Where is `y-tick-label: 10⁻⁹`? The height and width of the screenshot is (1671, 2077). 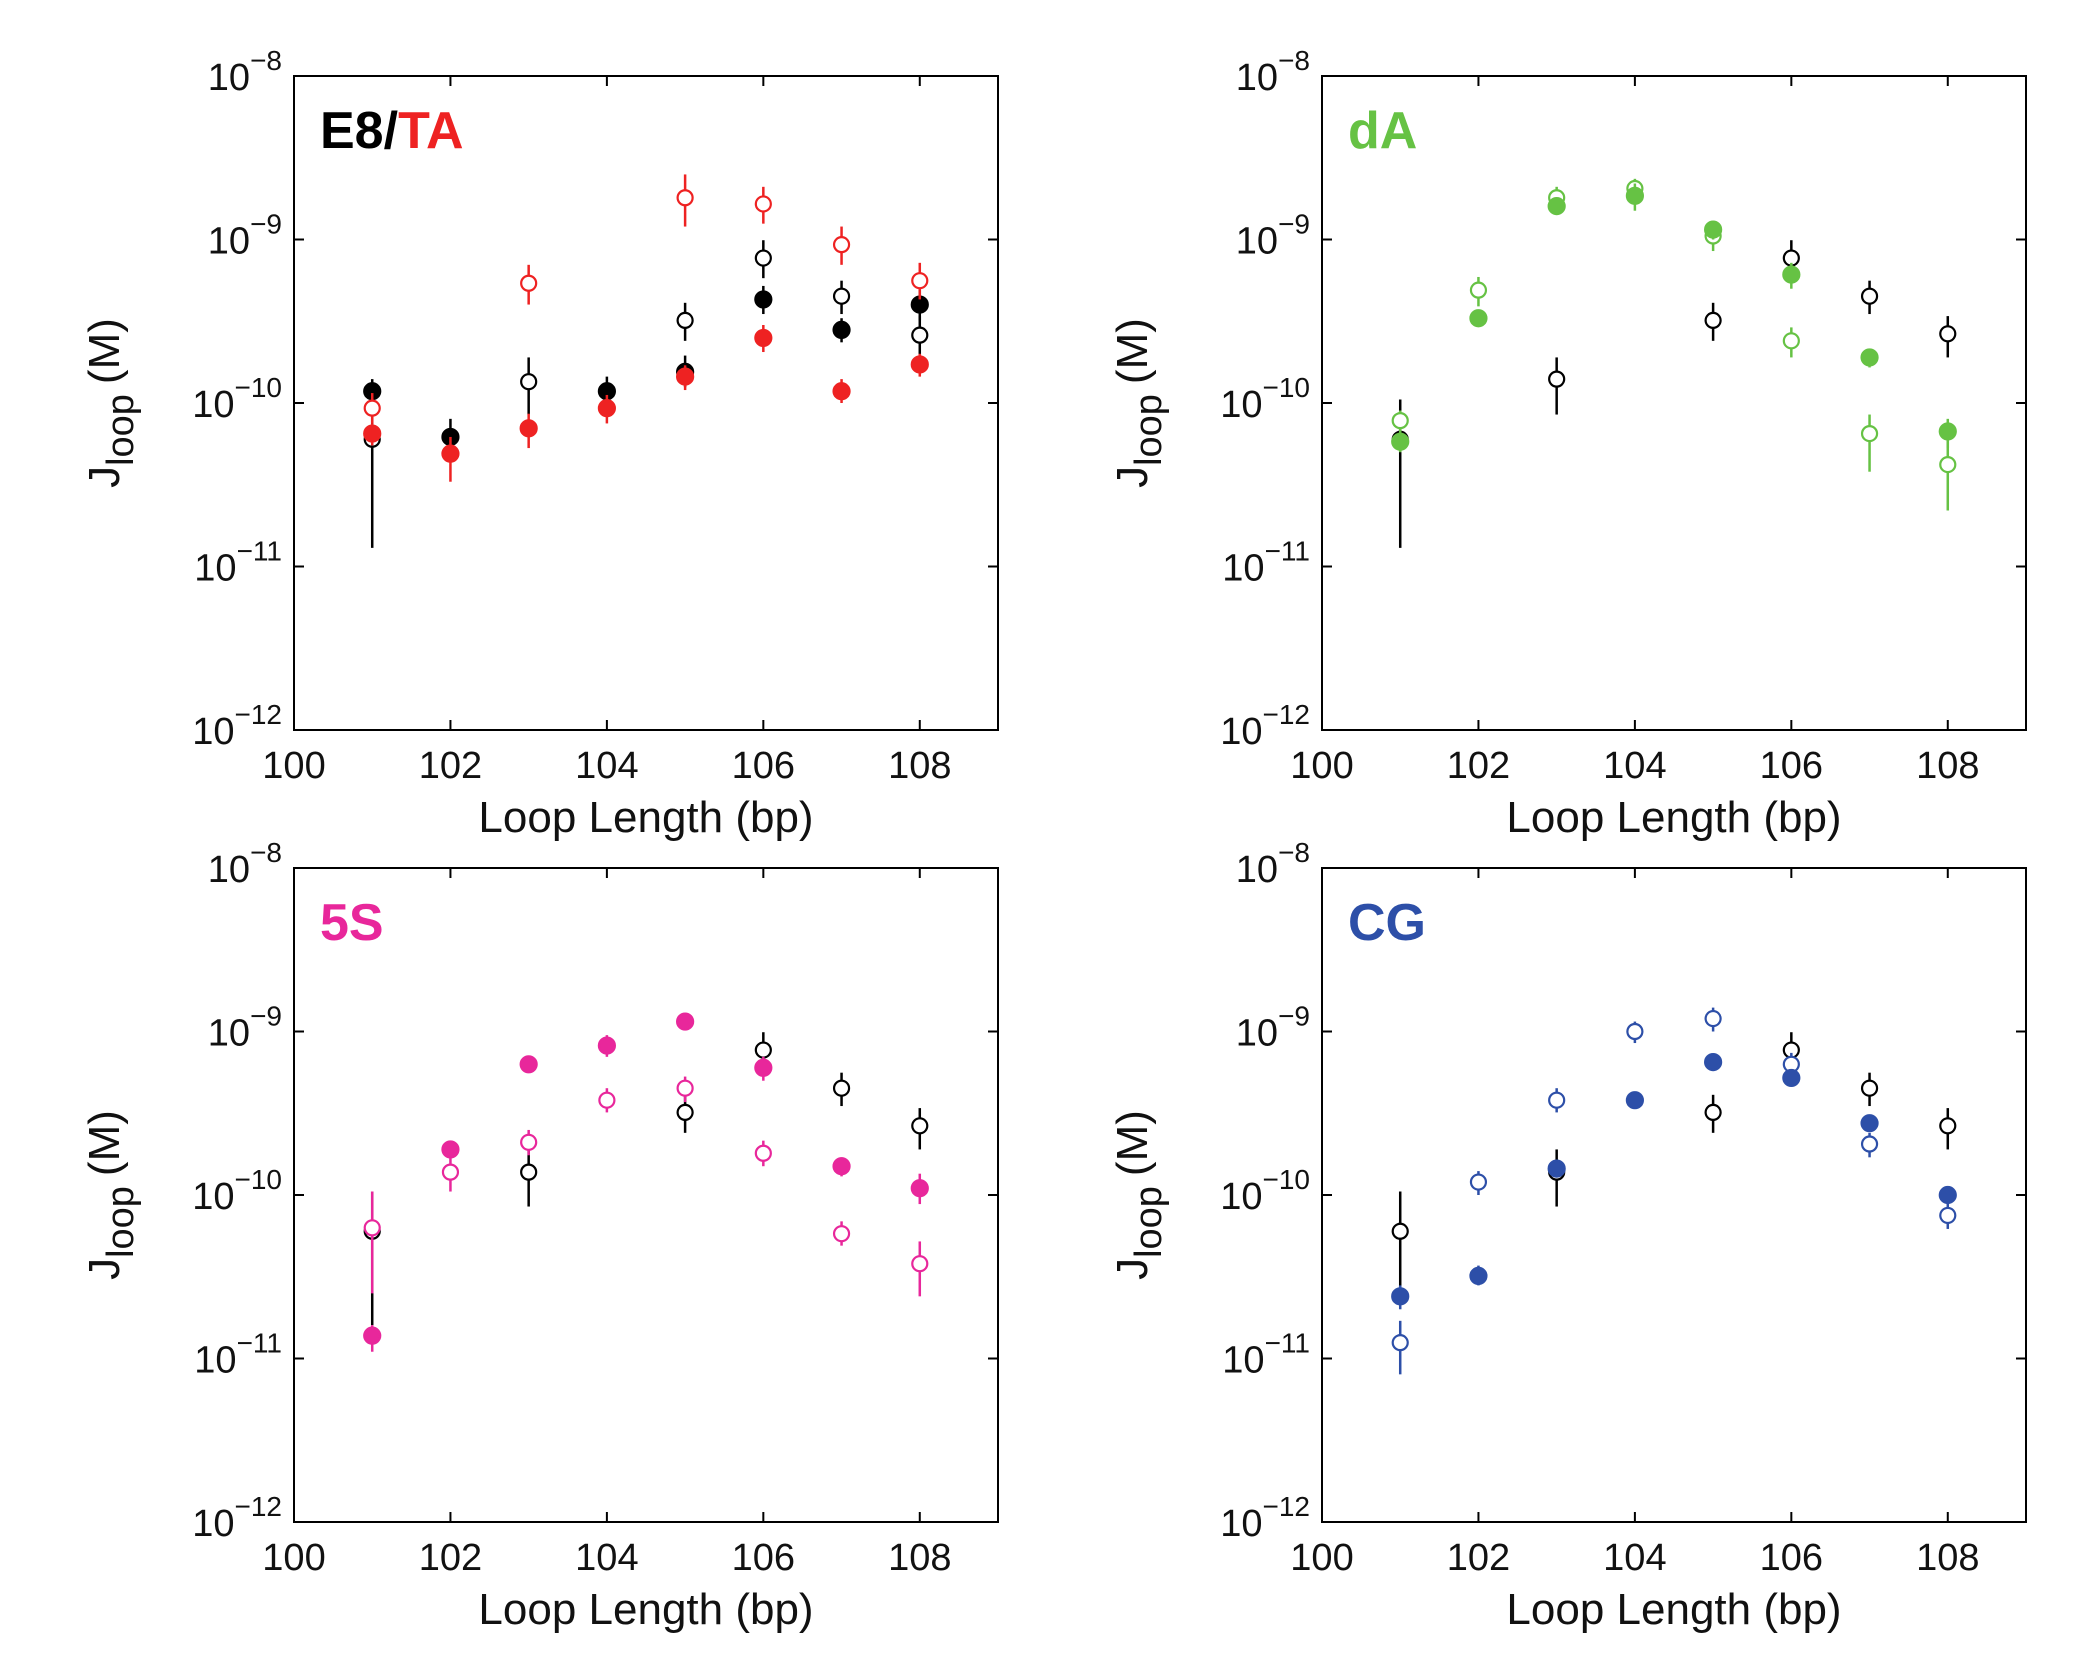 y-tick-label: 10⁻⁹ is located at coordinates (245, 1028).